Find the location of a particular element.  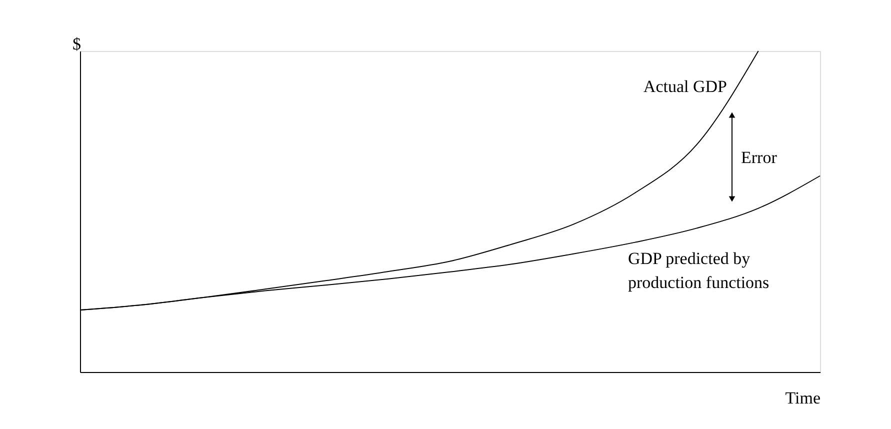

annotation: Error is located at coordinates (759, 157).